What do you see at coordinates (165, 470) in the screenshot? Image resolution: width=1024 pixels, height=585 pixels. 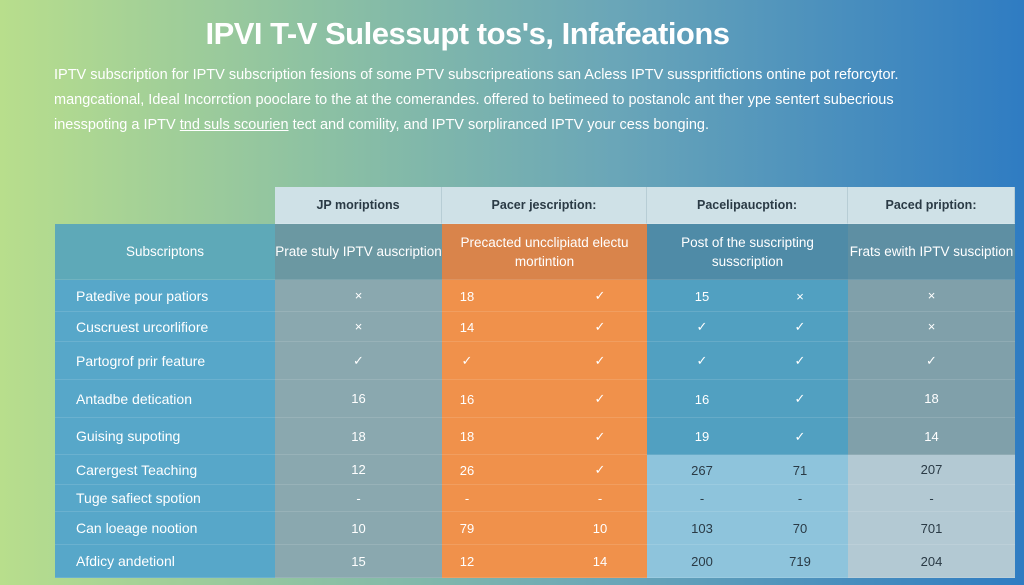 I see `row-label: Carergest Teaching` at bounding box center [165, 470].